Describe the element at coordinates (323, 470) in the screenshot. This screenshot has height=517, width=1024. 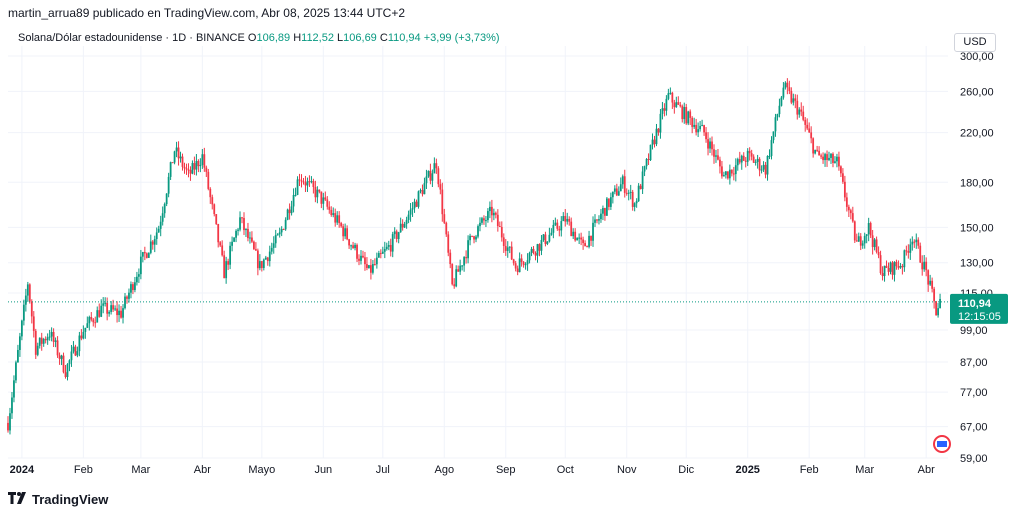
I see `x-tick-label: Jun` at that location.